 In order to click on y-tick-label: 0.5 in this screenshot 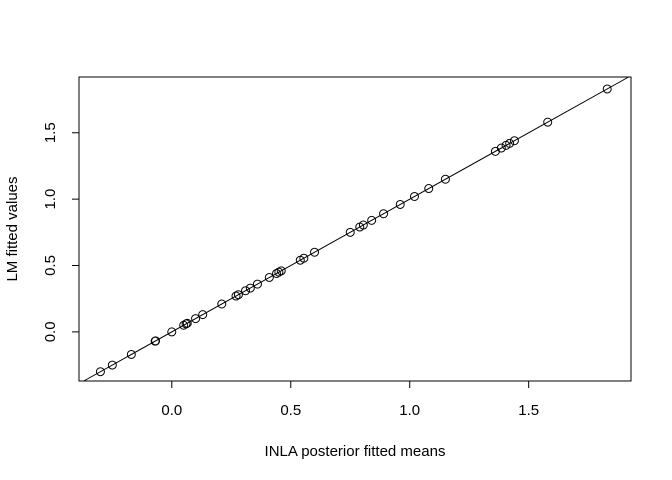, I will do `click(50, 265)`.